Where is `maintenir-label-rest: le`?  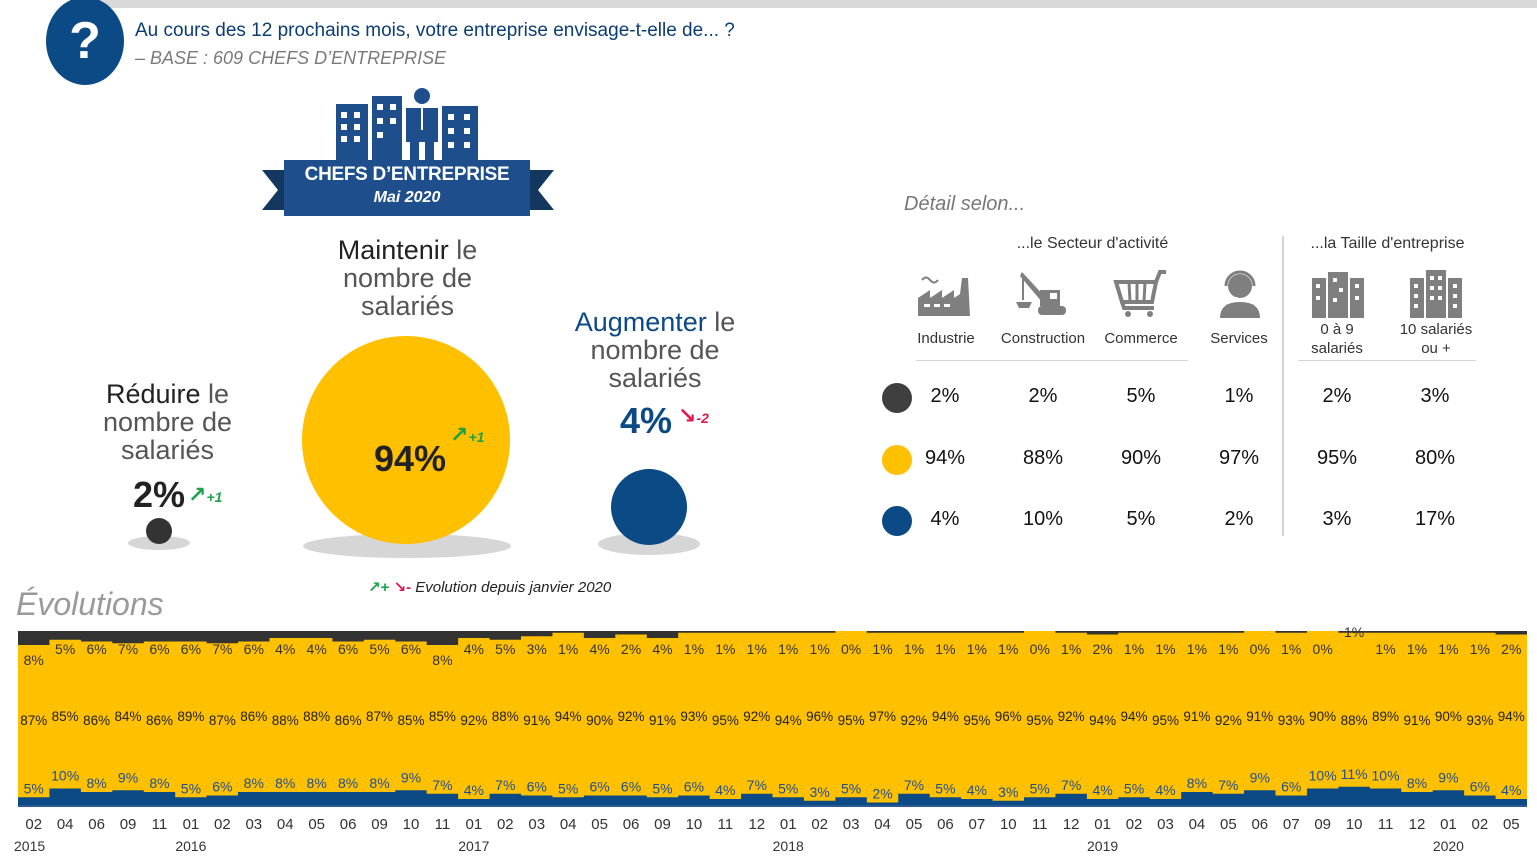 maintenir-label-rest: le is located at coordinates (463, 250).